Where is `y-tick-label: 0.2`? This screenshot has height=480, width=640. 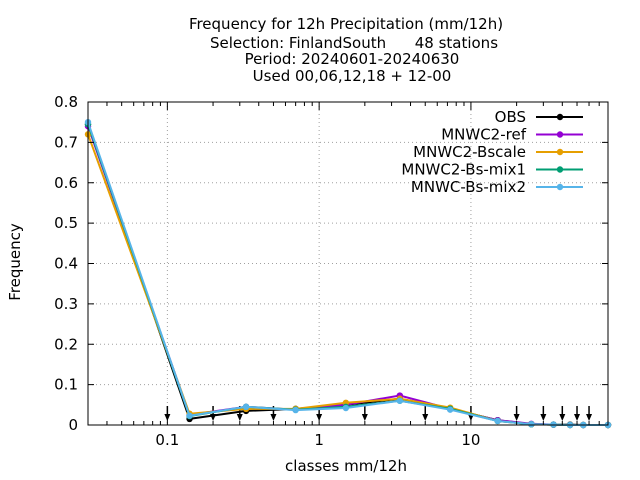 y-tick-label: 0.2 is located at coordinates (66, 344).